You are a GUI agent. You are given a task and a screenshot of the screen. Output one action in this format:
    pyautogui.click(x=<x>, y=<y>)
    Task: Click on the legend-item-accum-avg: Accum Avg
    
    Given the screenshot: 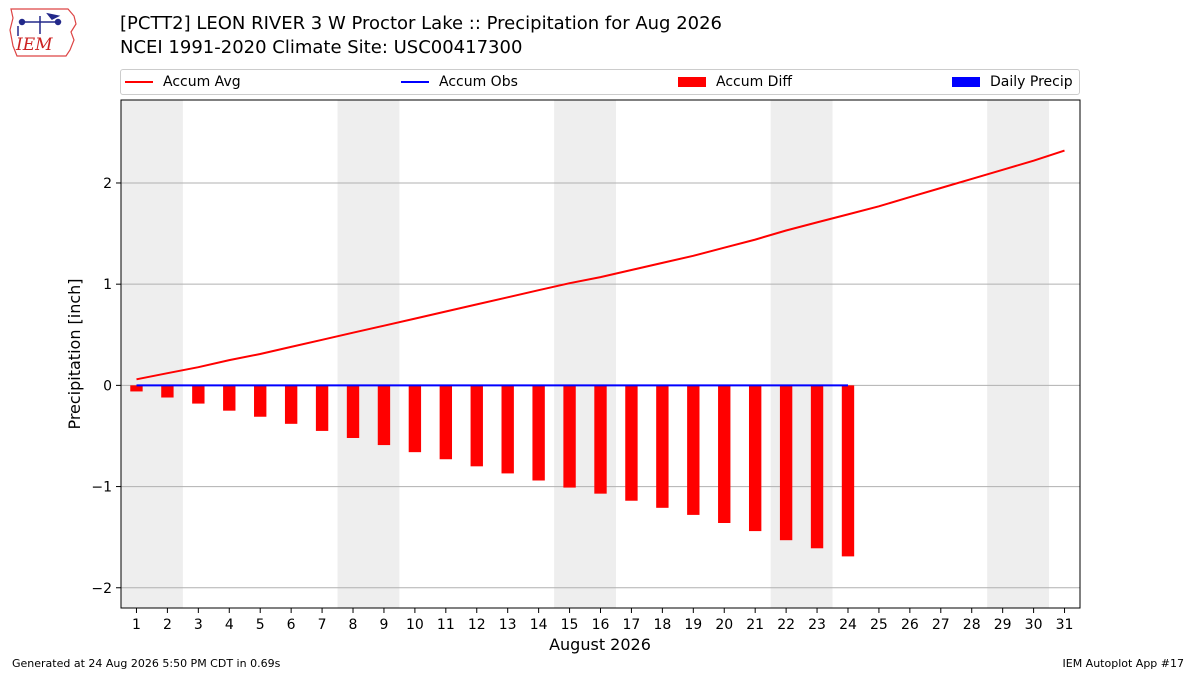 What is the action you would take?
    pyautogui.click(x=183, y=82)
    